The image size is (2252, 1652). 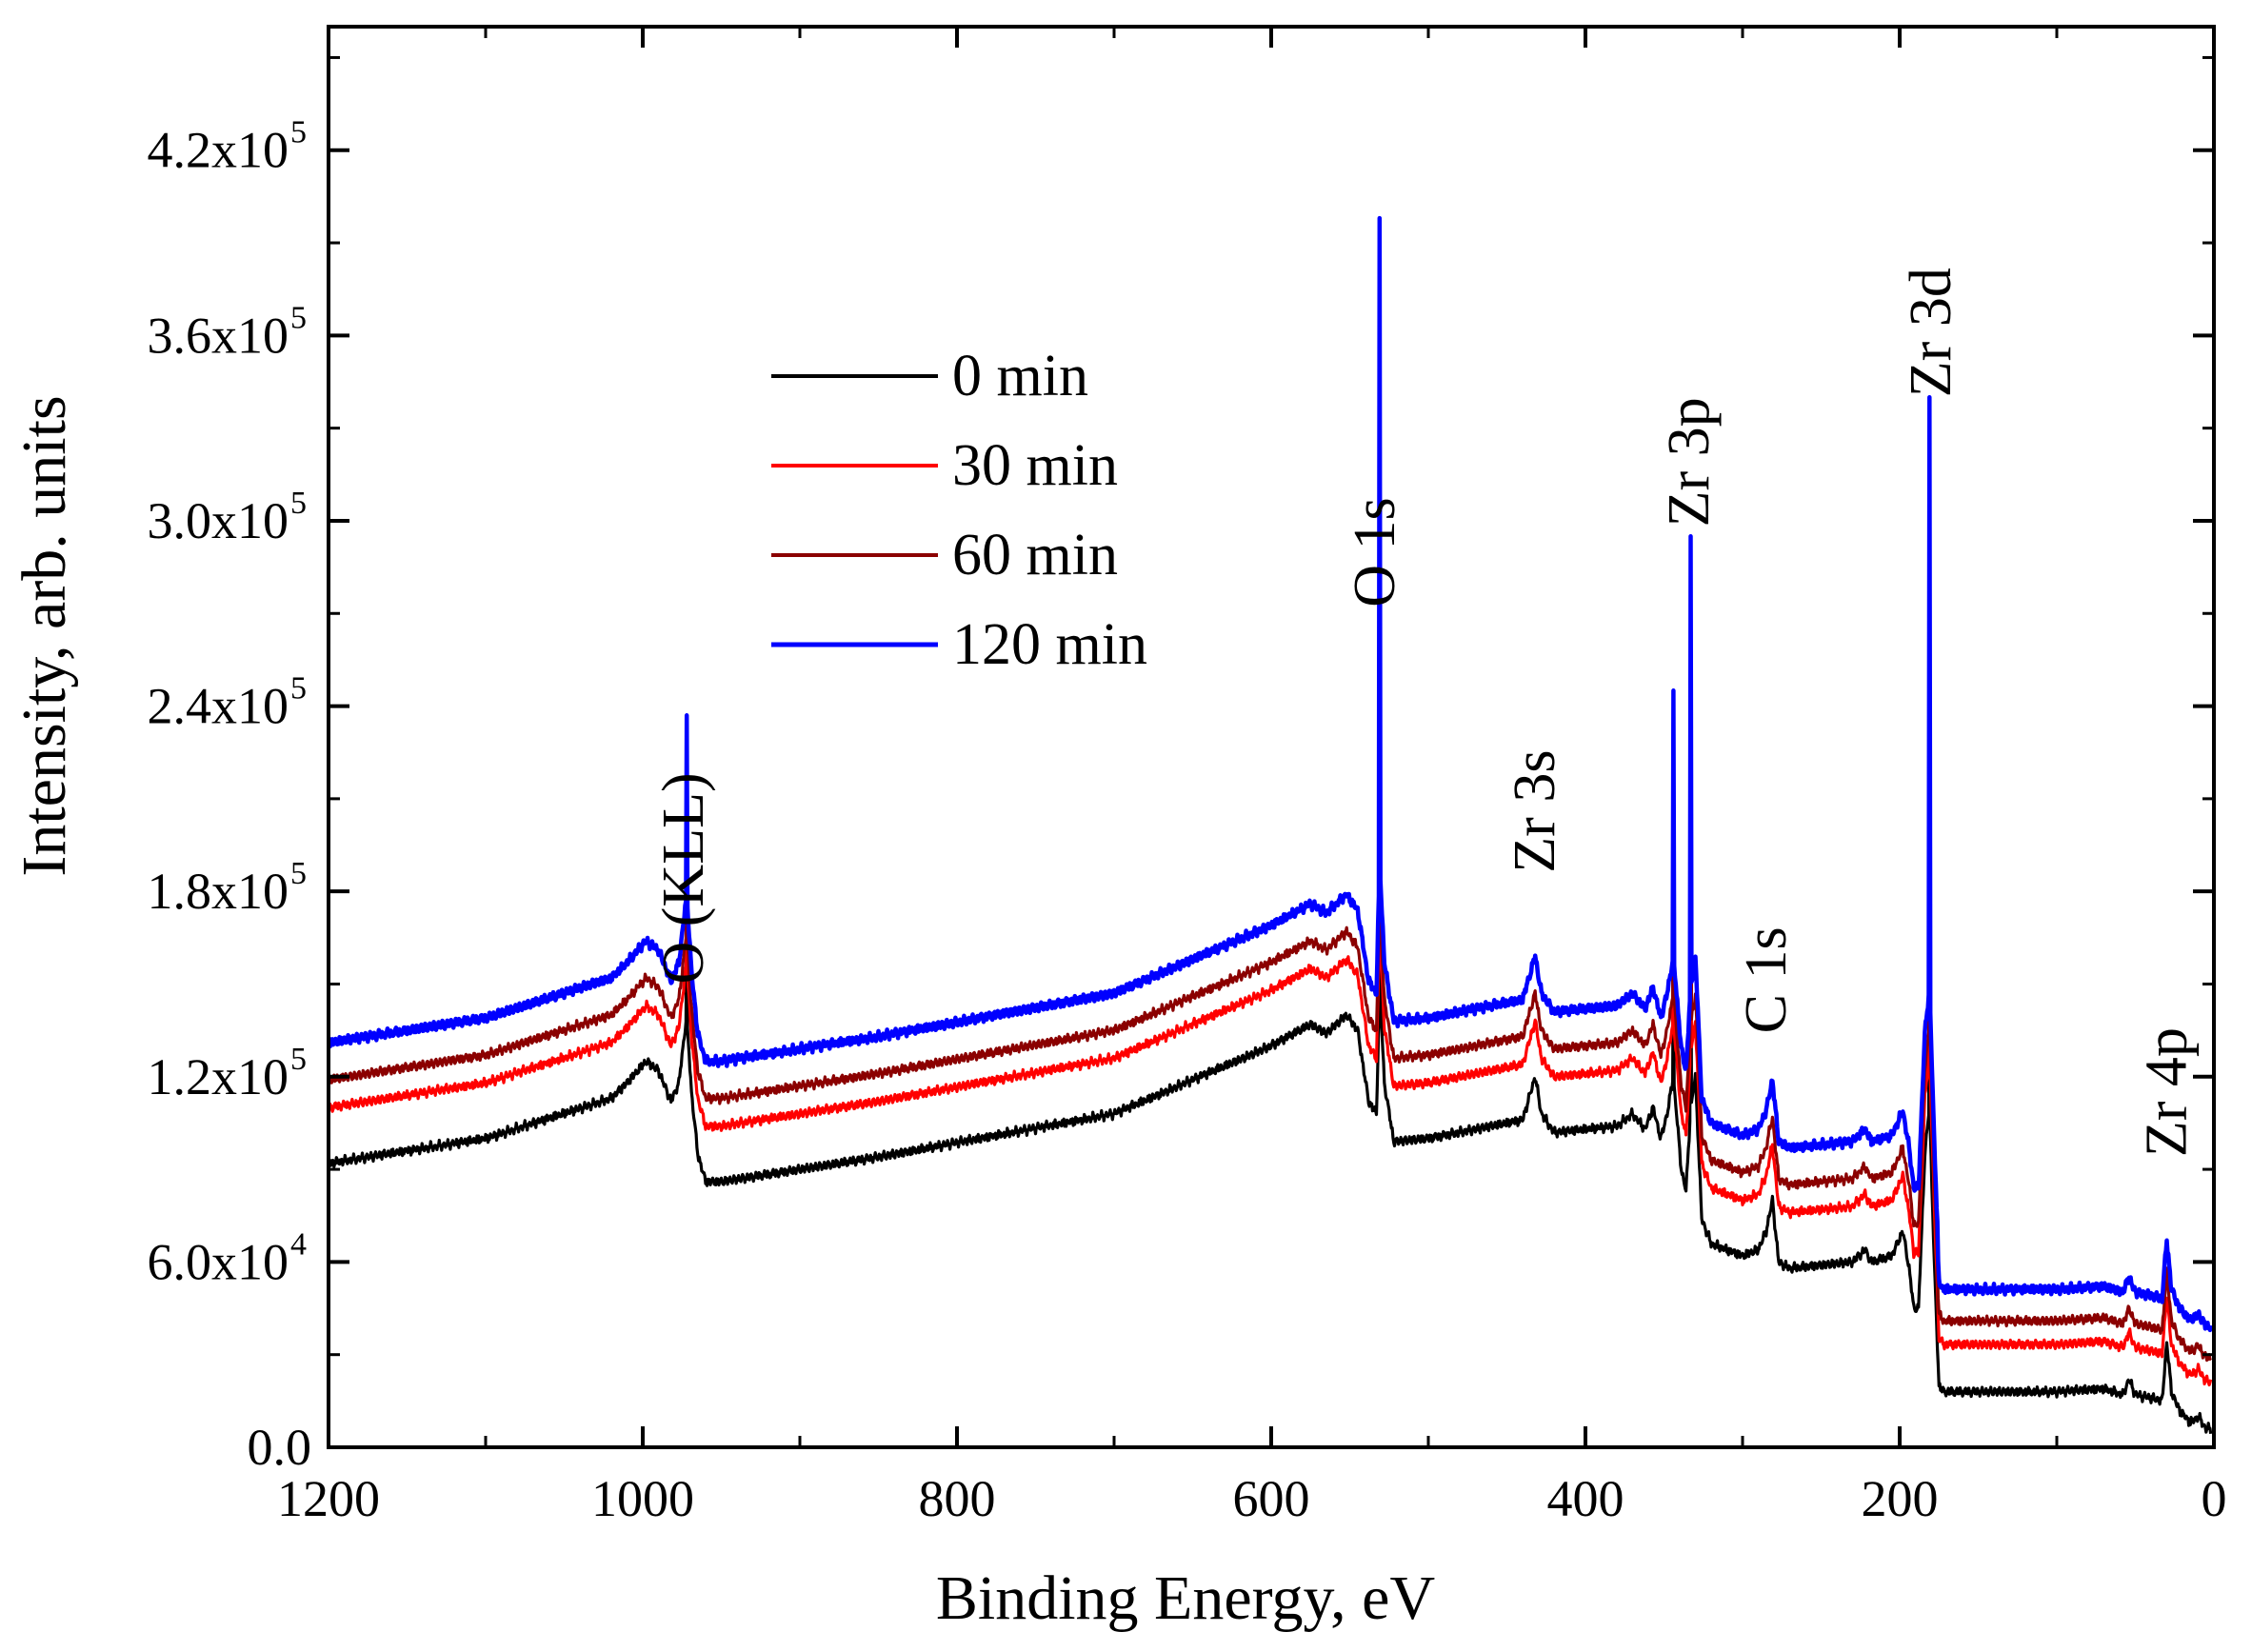 I want to click on y-tick-label: 1.2x10, so click(x=218, y=1076).